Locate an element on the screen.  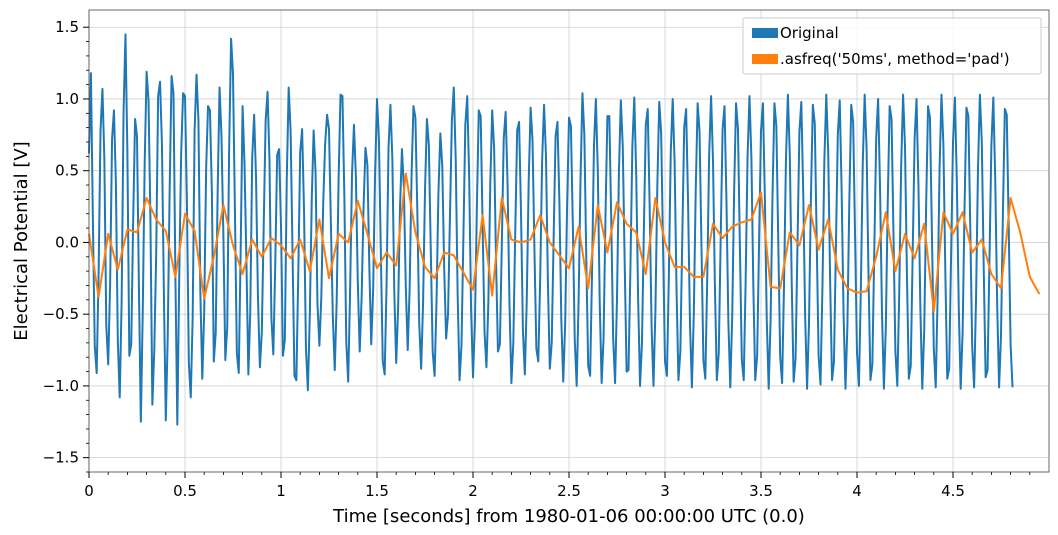
y-tick-label: −1.0 is located at coordinates (61, 386).